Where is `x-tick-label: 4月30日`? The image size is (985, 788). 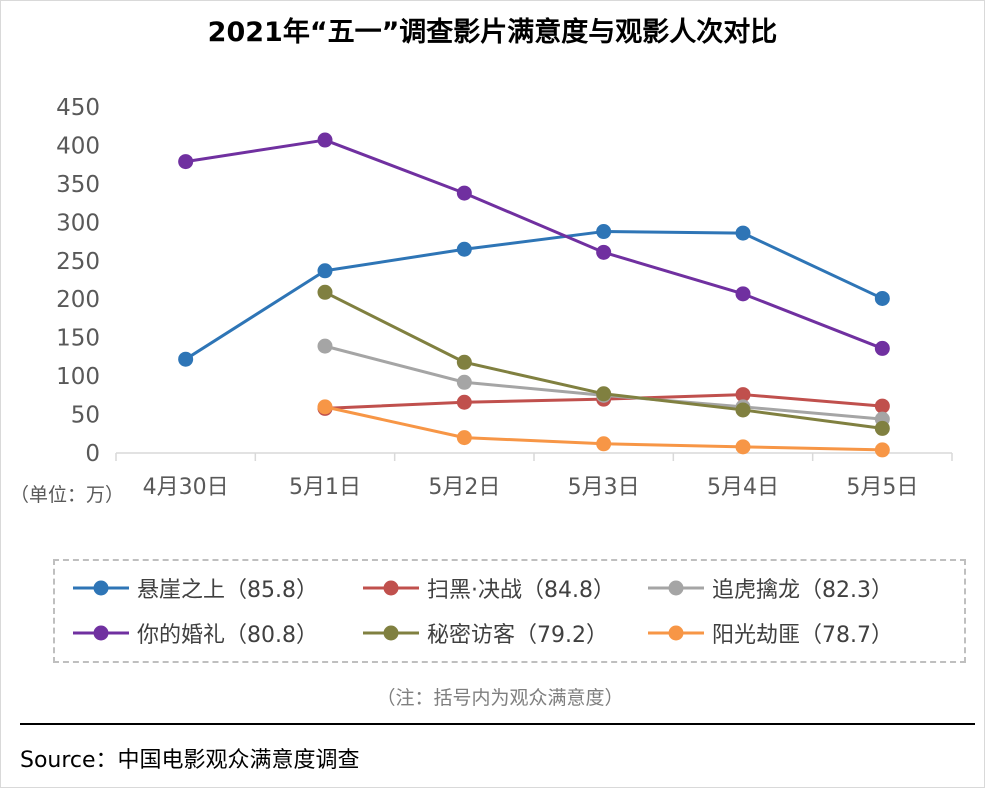
x-tick-label: 4月30日 is located at coordinates (186, 487).